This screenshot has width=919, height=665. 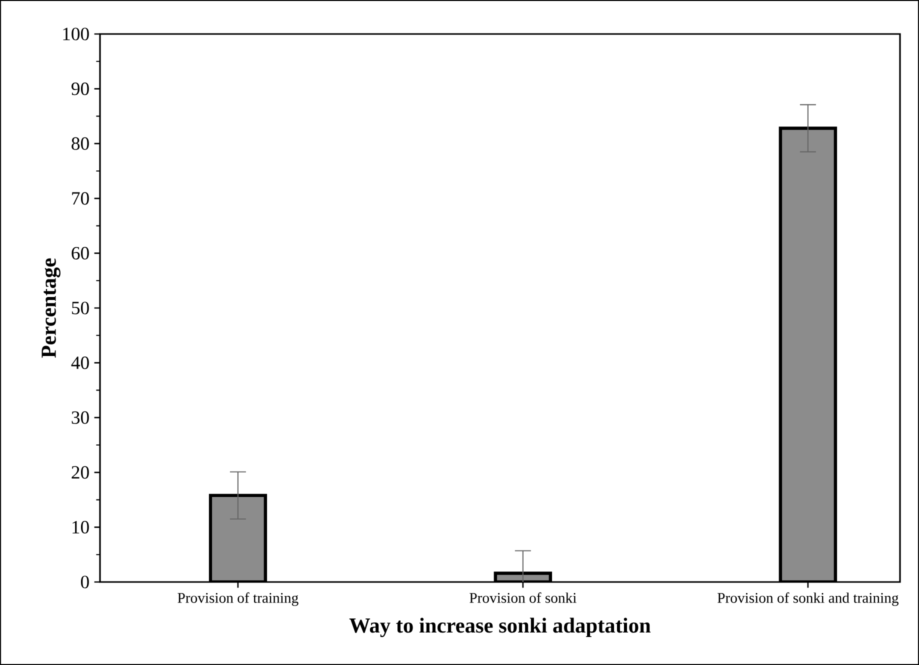 I want to click on x-tick-label: Provision of sonki, so click(x=523, y=597).